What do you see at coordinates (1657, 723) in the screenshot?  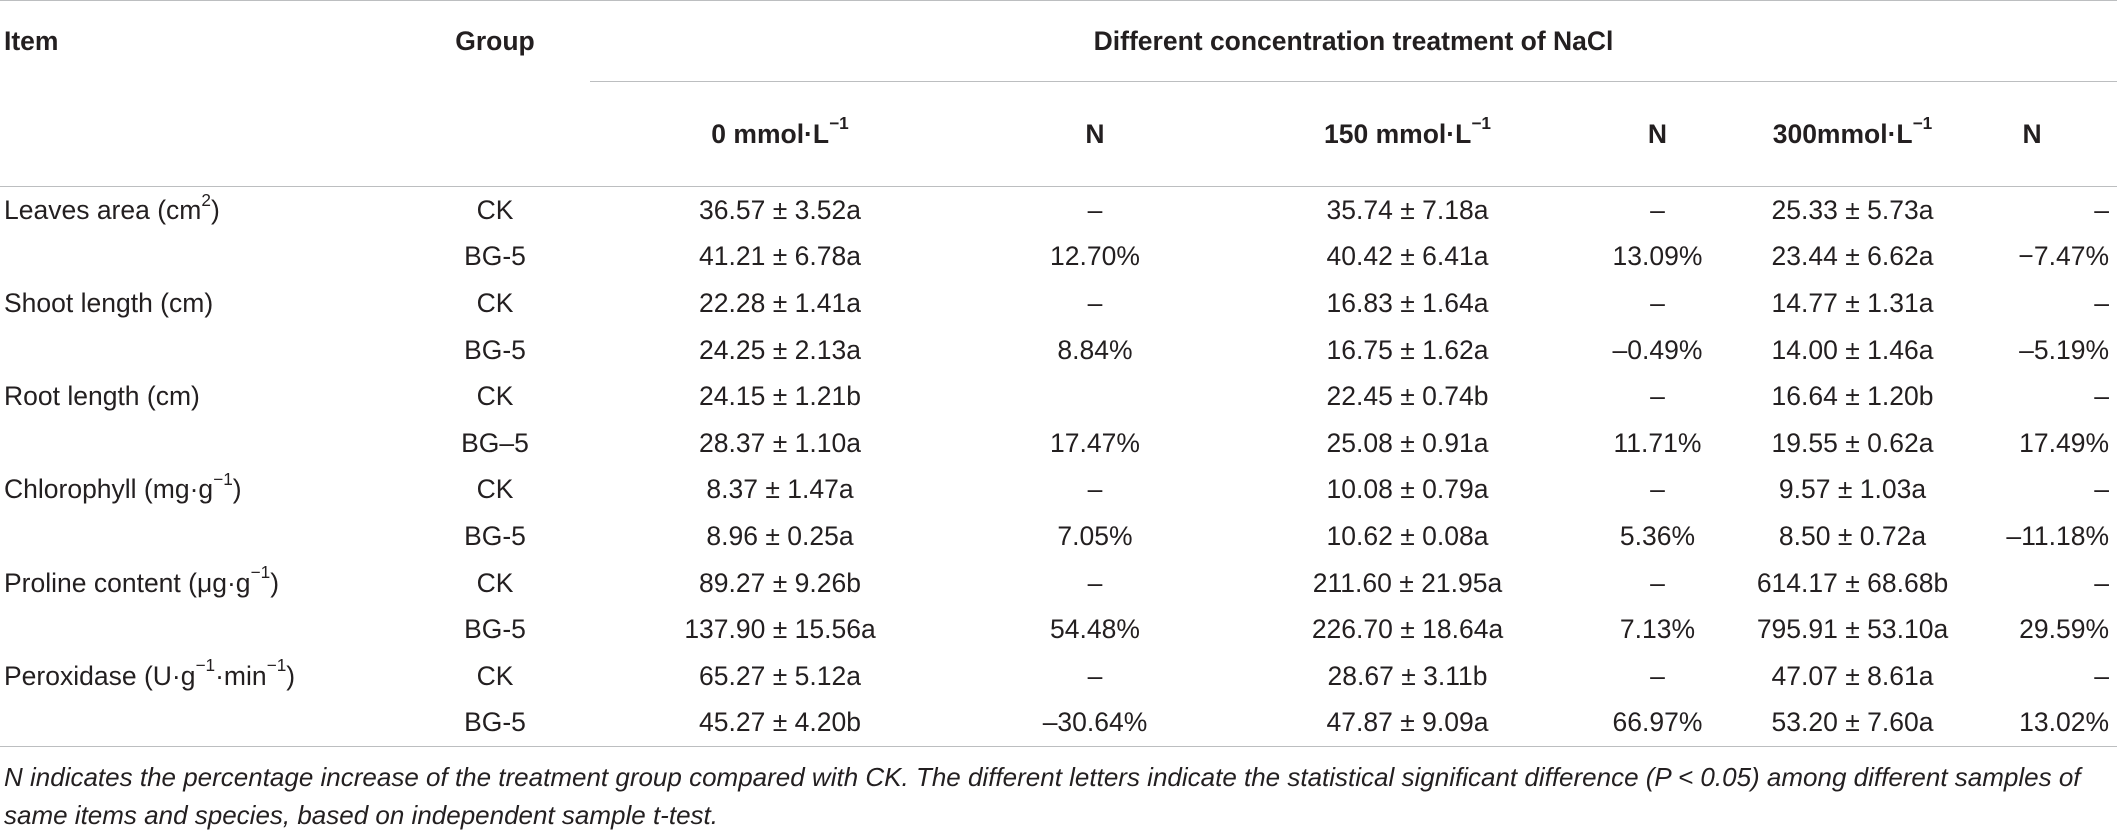 I see `cell-n-150mmol: 66.97%` at bounding box center [1657, 723].